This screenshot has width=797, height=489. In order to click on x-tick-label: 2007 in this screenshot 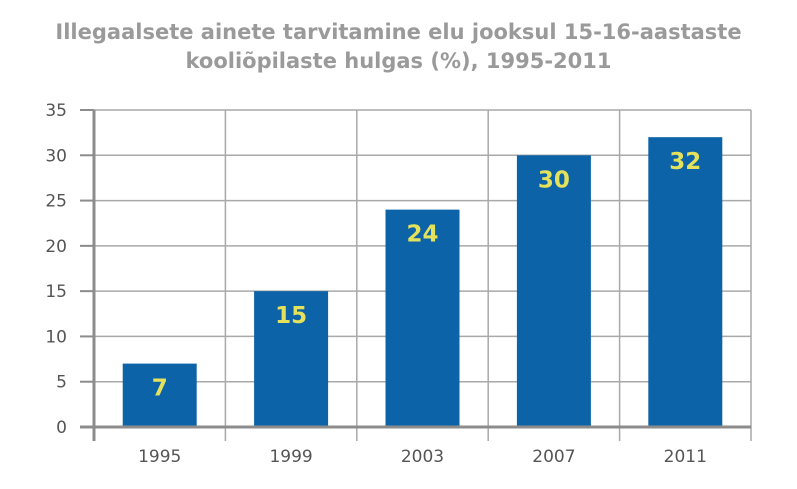, I will do `click(553, 457)`.